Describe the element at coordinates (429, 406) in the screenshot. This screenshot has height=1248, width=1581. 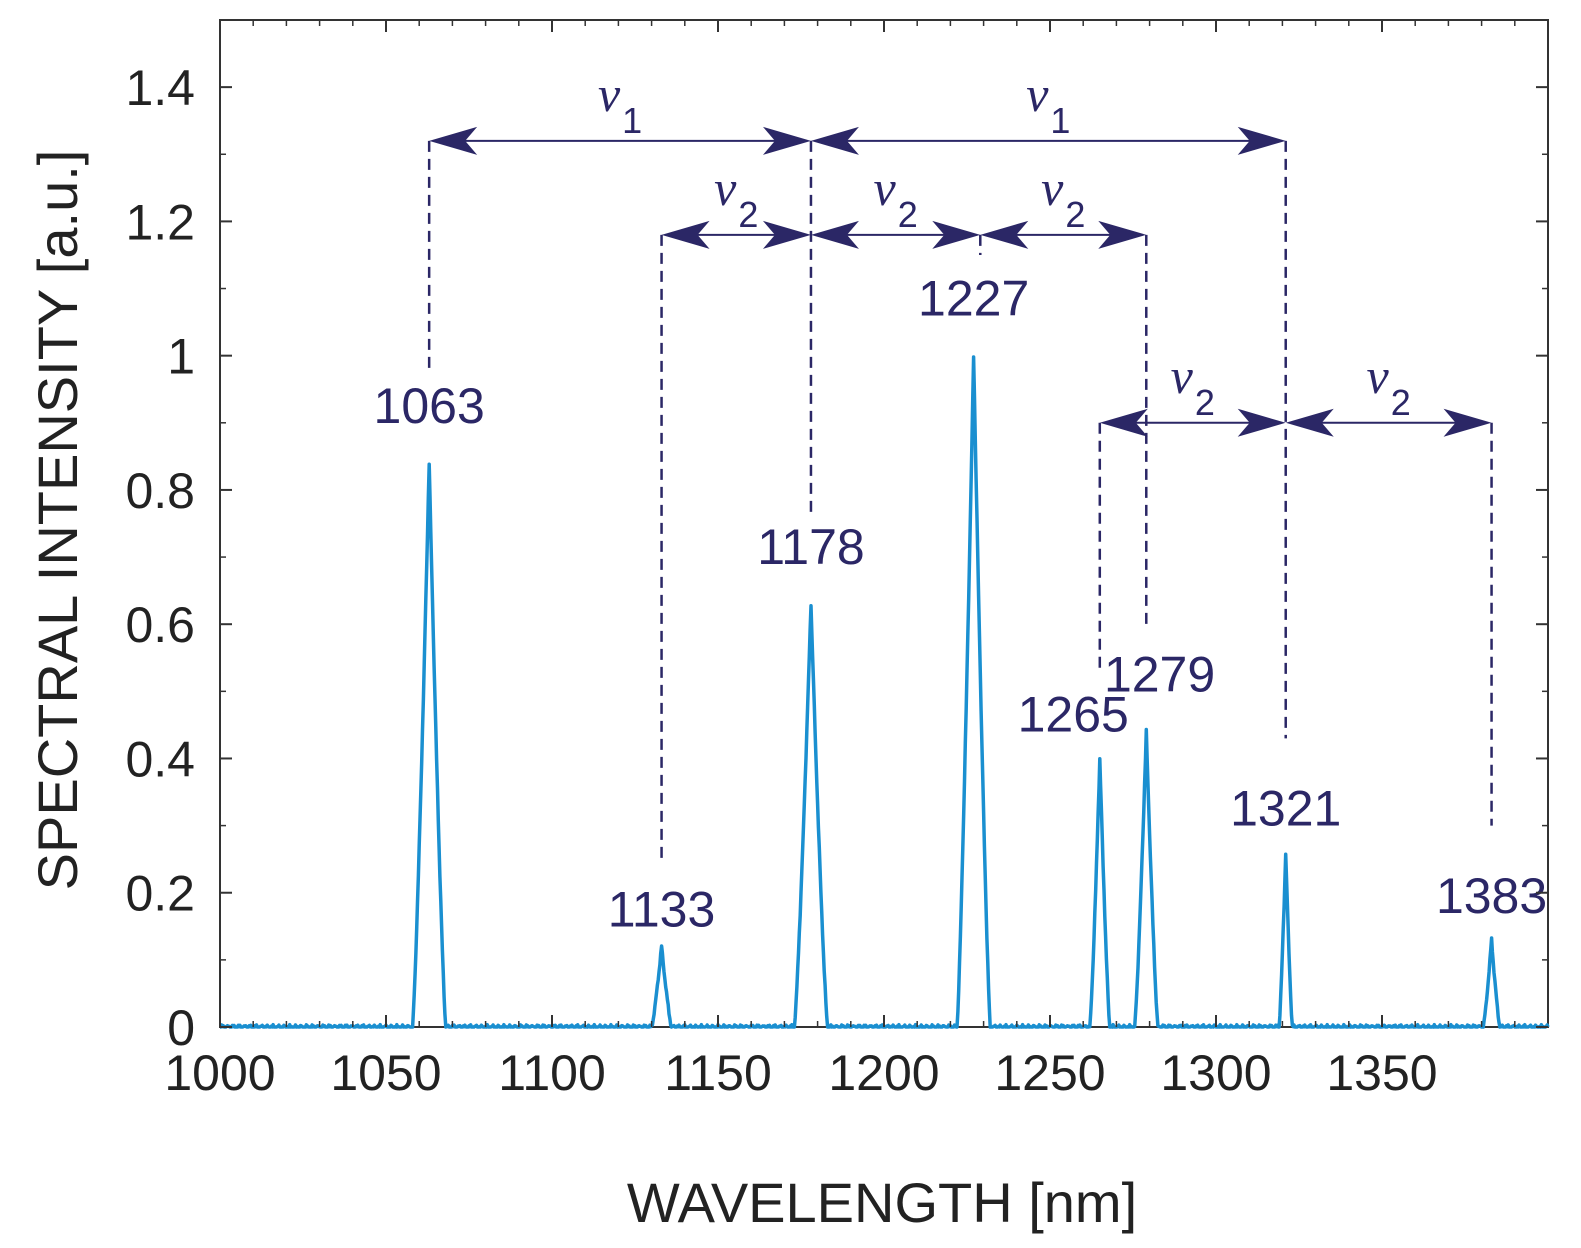
I see `peak-label: 1063` at that location.